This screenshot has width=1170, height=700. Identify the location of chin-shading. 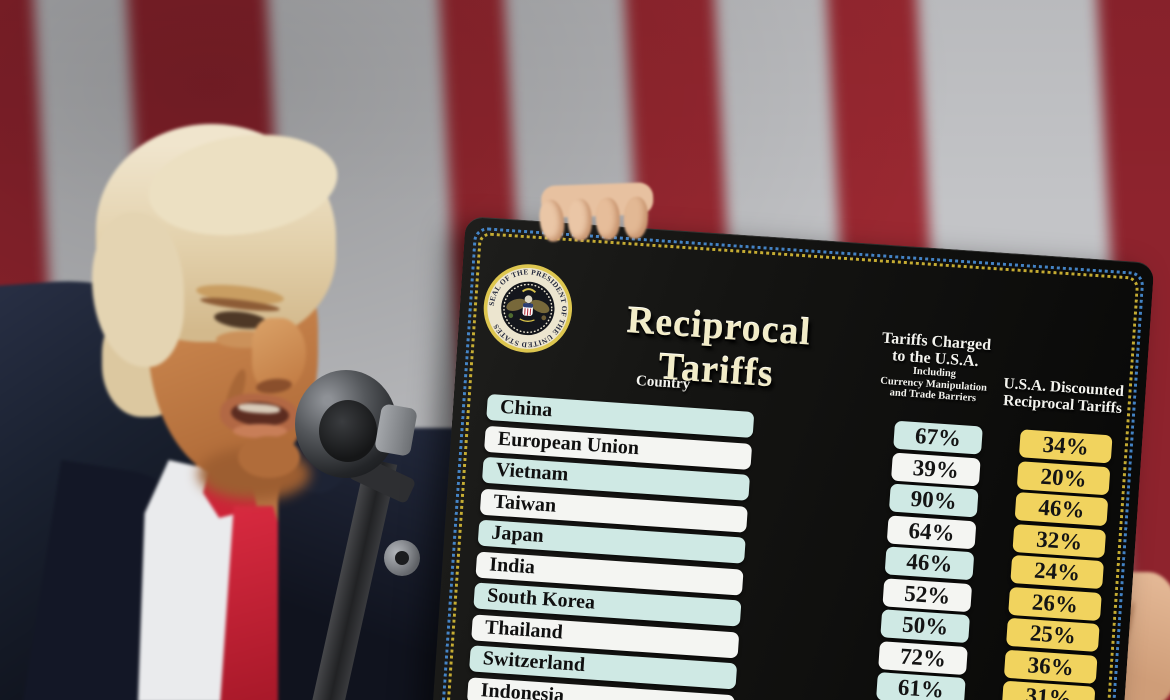
(269, 457).